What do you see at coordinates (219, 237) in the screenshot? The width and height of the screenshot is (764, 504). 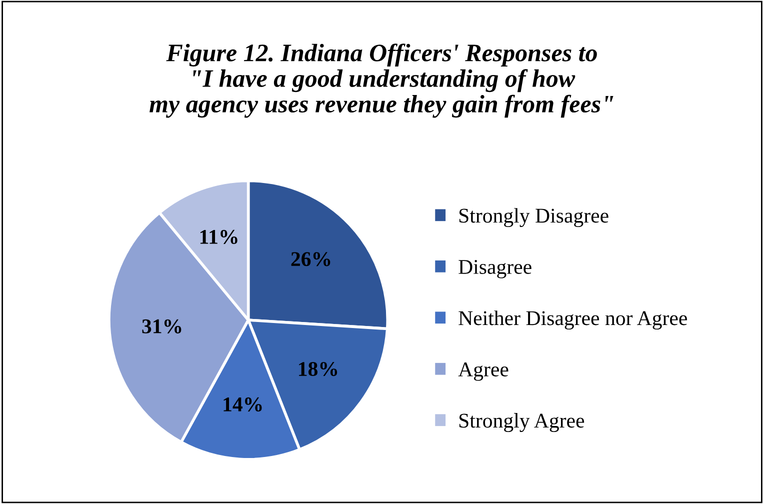 I see `data-label: 11%` at bounding box center [219, 237].